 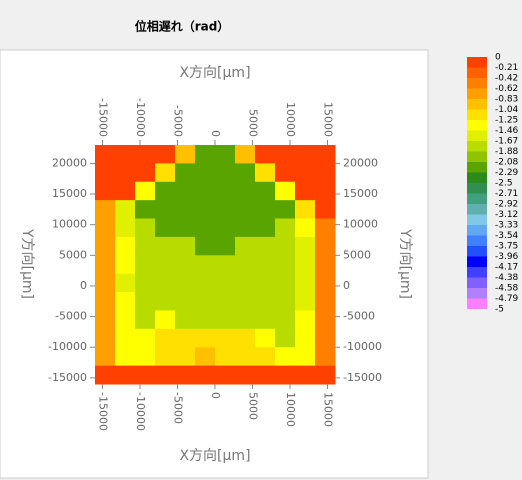 I want to click on x-tick-label: 15000, so click(x=328, y=119).